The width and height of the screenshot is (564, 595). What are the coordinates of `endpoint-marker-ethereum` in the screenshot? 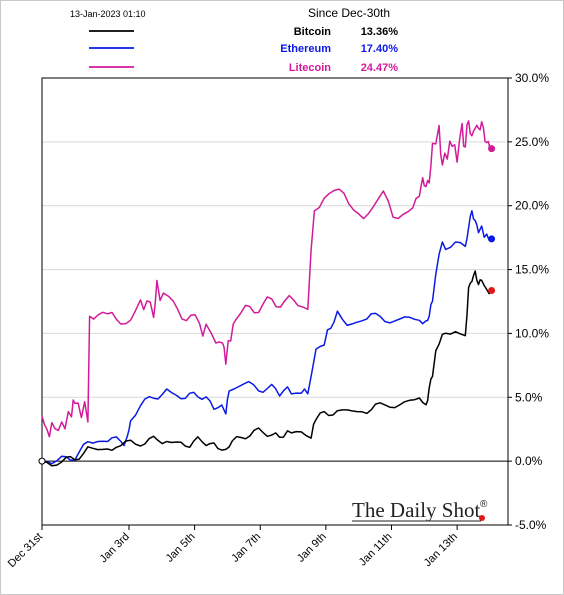 It's located at (492, 239).